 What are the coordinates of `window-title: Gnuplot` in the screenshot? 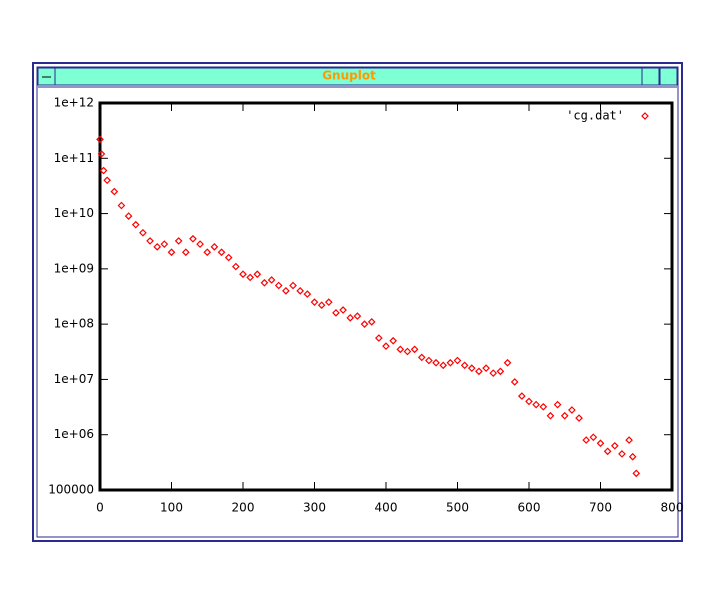 It's located at (349, 76).